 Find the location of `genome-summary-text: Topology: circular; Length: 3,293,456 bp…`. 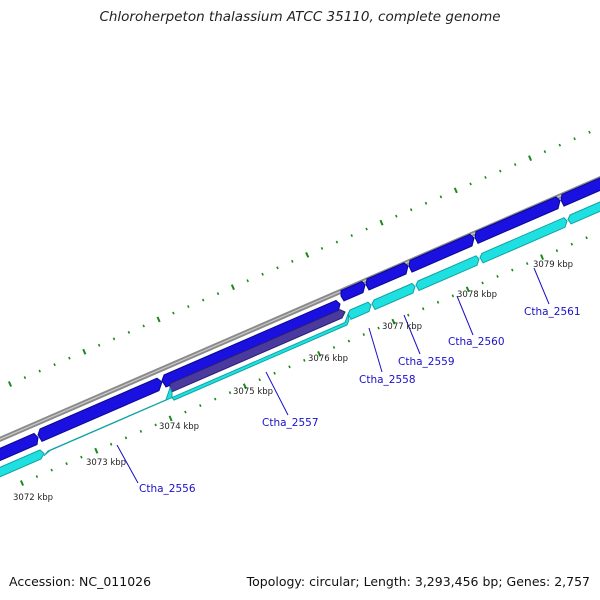

genome-summary-text: Topology: circular; Length: 3,293,456 bp… is located at coordinates (418, 581).